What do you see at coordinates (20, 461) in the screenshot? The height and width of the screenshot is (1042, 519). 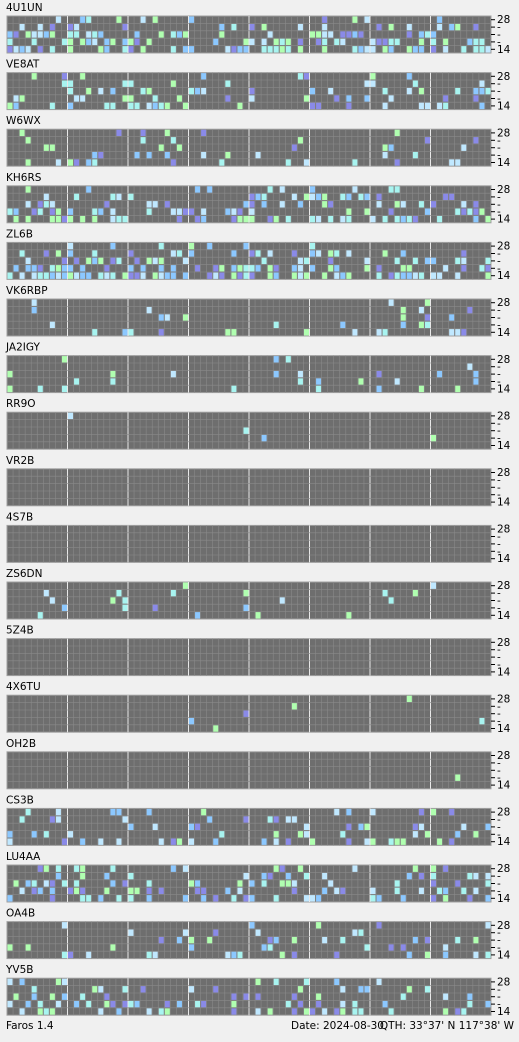 I see `station-name: VR2B` at bounding box center [20, 461].